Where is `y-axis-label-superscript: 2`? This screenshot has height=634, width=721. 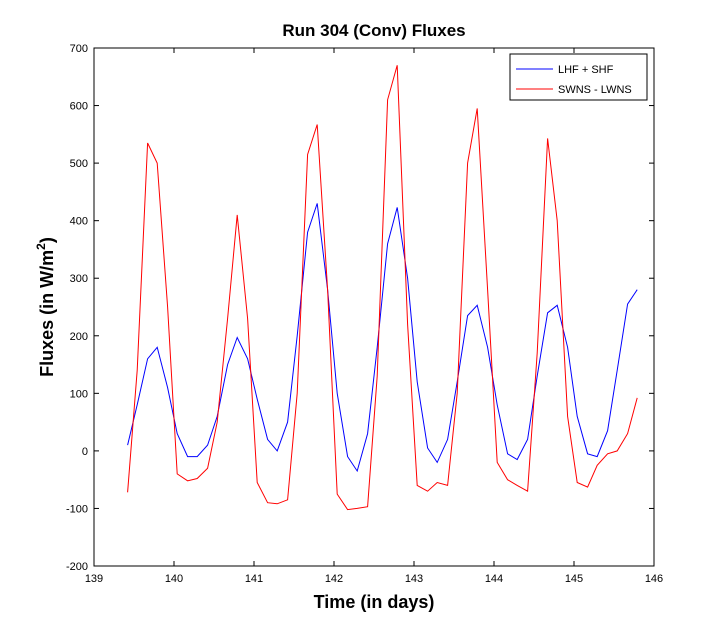 y-axis-label-superscript: 2 is located at coordinates (41, 246).